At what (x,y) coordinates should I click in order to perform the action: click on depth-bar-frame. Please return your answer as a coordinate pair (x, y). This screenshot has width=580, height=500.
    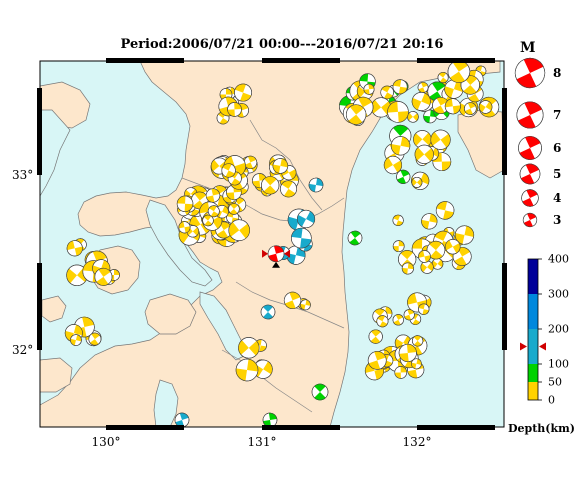
    Looking at the image, I should click on (533, 329).